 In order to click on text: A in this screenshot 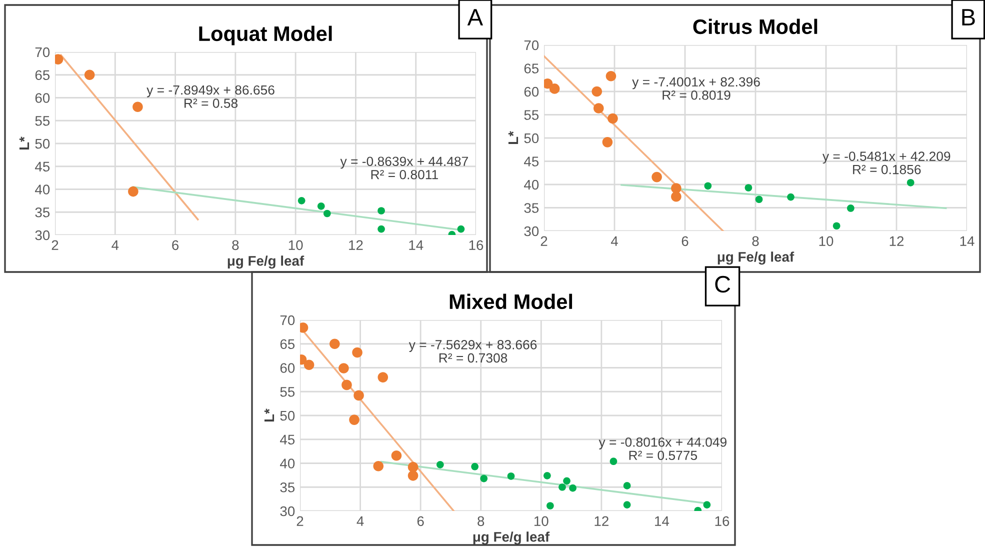, I will do `click(475, 17)`.